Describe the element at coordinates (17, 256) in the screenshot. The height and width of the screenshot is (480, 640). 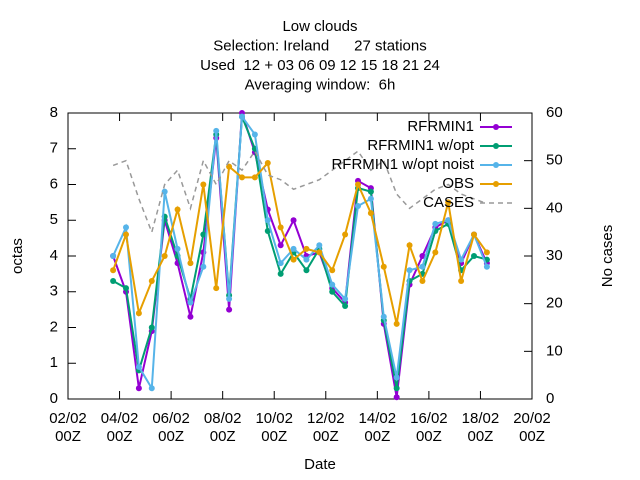
I see `y-axis-label: octas` at that location.